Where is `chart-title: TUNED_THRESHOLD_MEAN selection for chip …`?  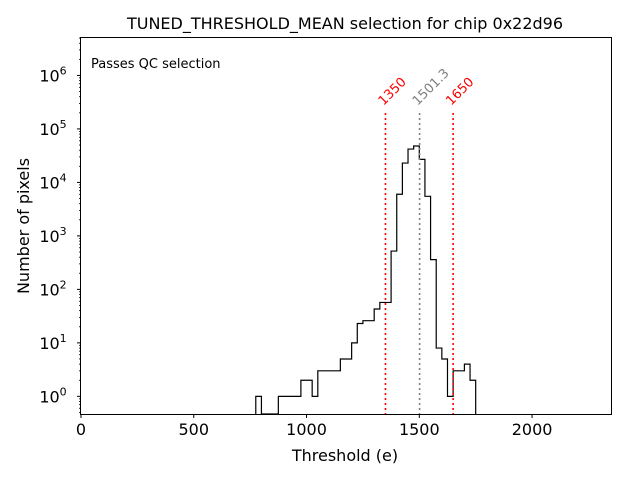 chart-title: TUNED_THRESHOLD_MEAN selection for chip … is located at coordinates (344, 24).